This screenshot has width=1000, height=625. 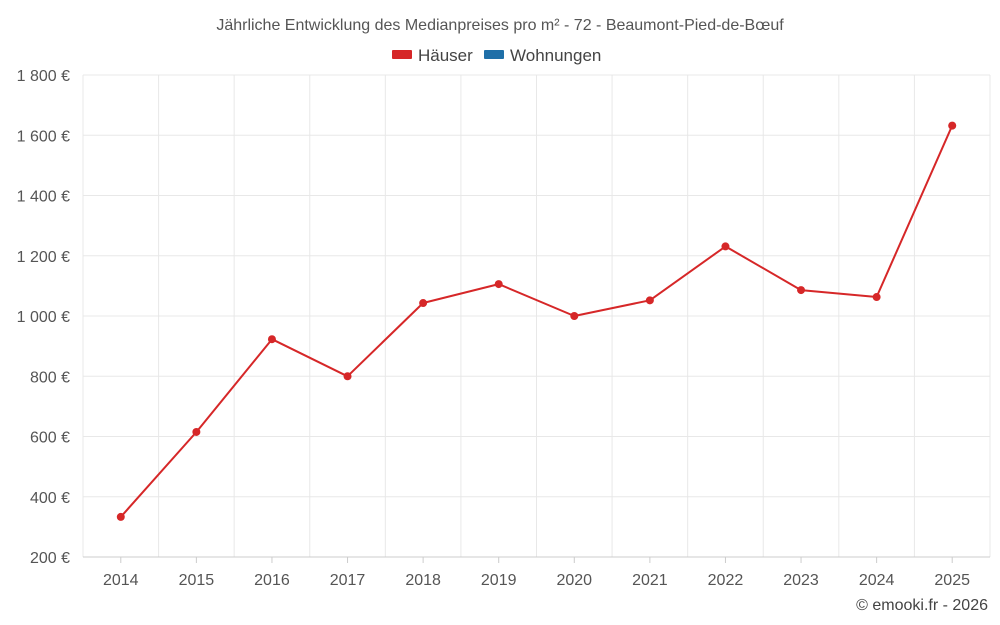 What do you see at coordinates (423, 580) in the screenshot?
I see `x-tick-label: 2018` at bounding box center [423, 580].